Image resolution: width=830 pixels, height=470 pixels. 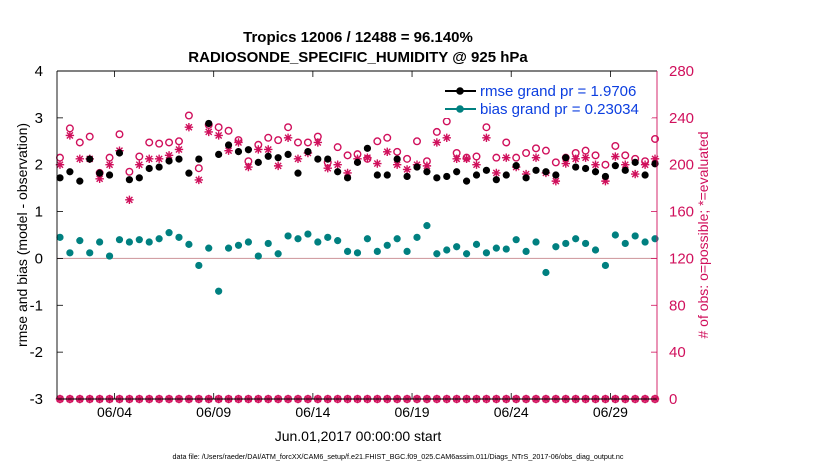 I want to click on y-tick-label-right: 240, so click(x=681, y=118).